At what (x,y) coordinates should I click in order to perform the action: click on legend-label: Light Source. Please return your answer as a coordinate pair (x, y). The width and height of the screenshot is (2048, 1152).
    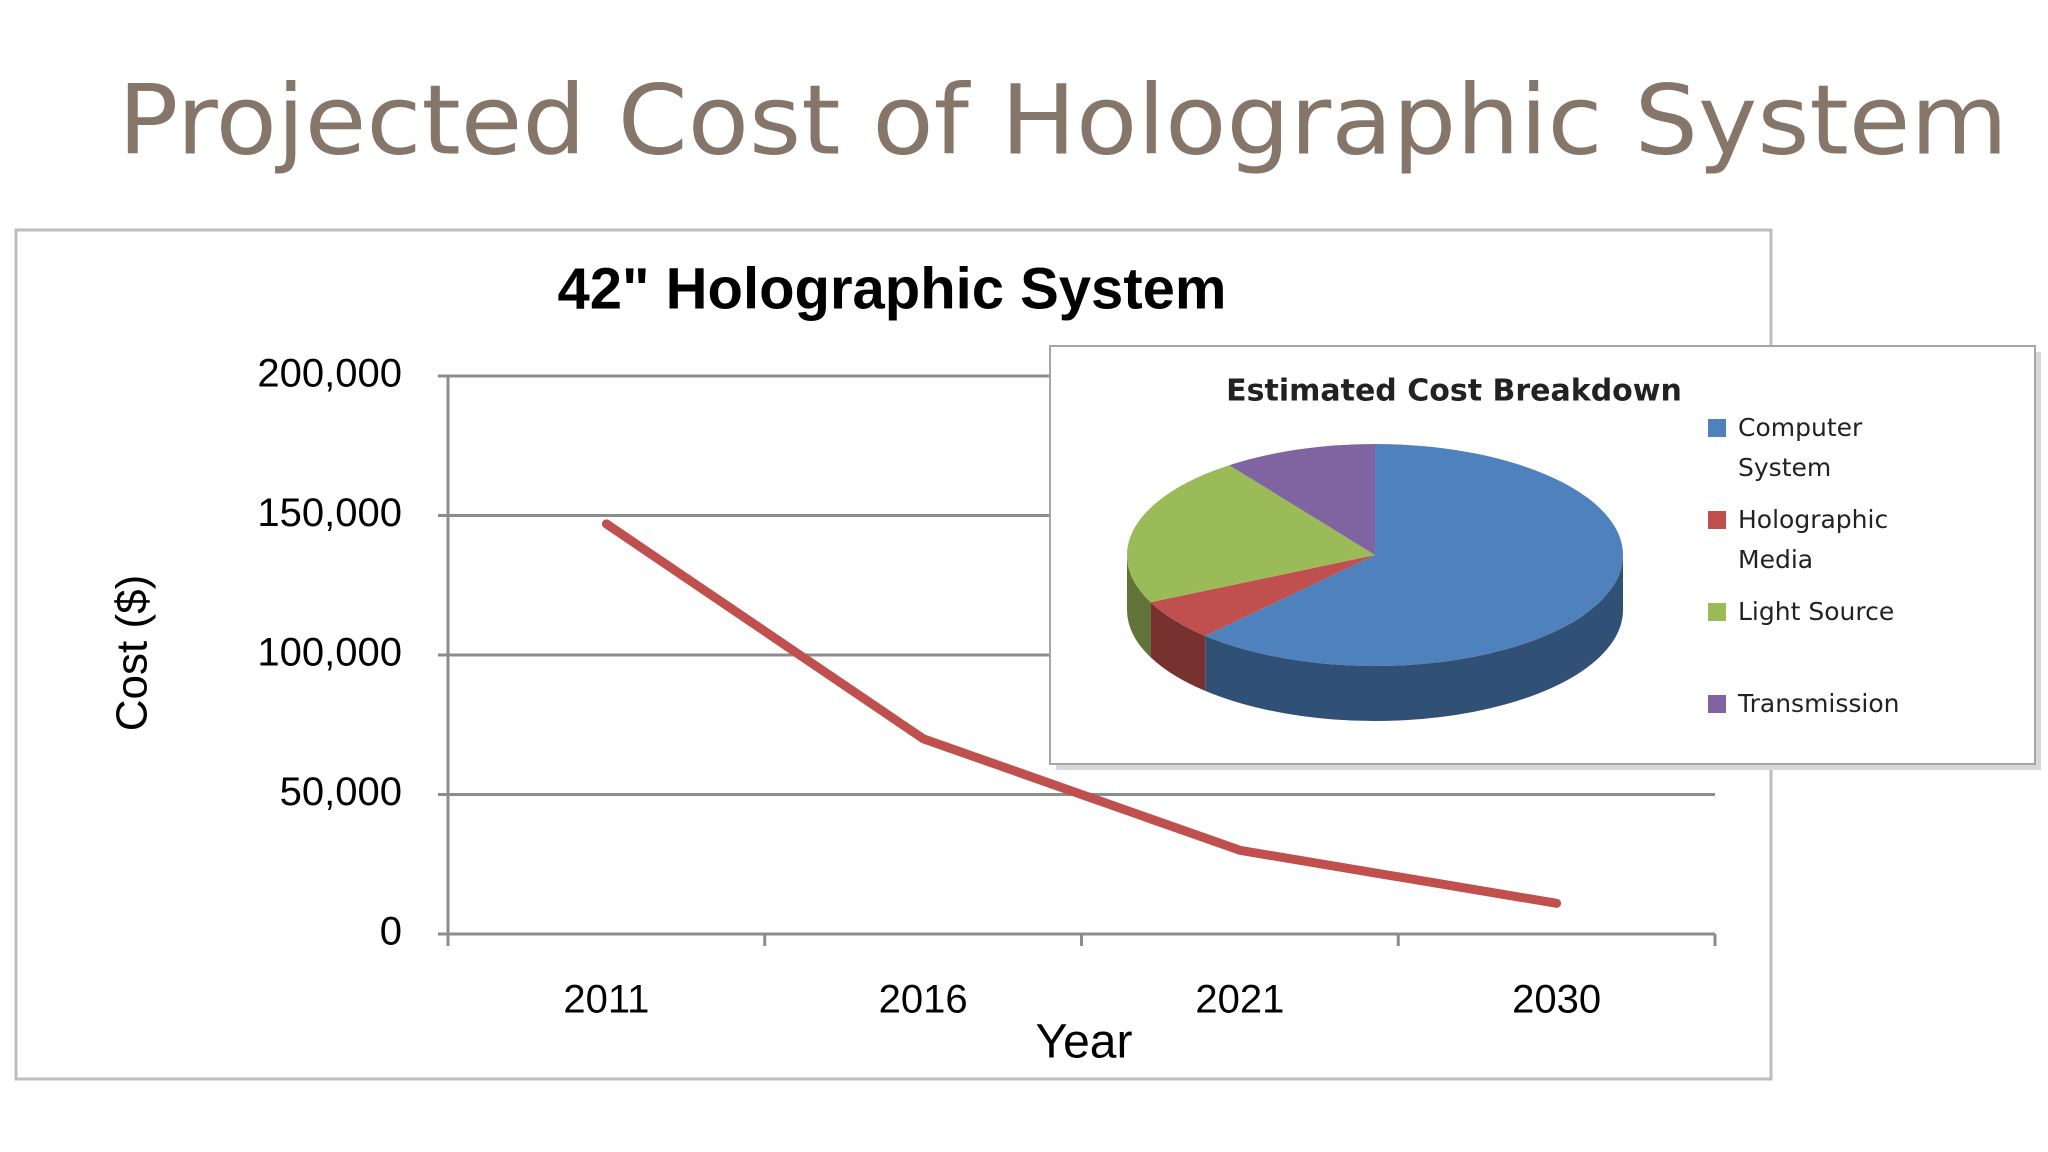
    Looking at the image, I should click on (1816, 611).